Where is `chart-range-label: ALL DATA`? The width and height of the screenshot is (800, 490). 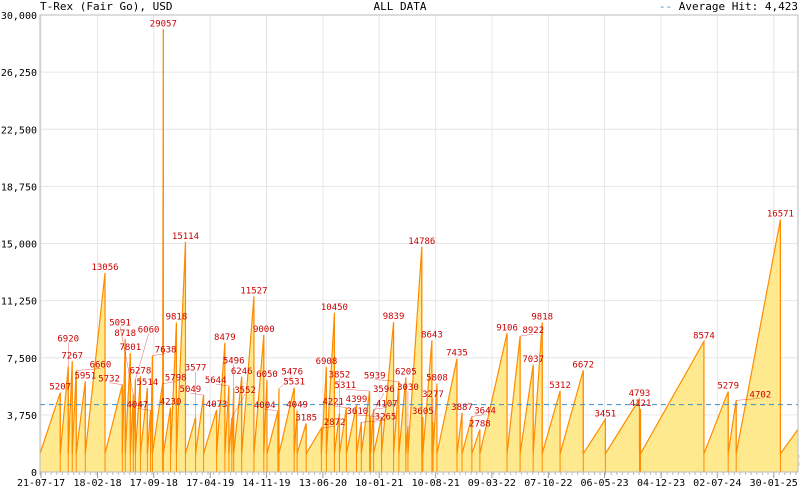 chart-range-label: ALL DATA is located at coordinates (400, 6).